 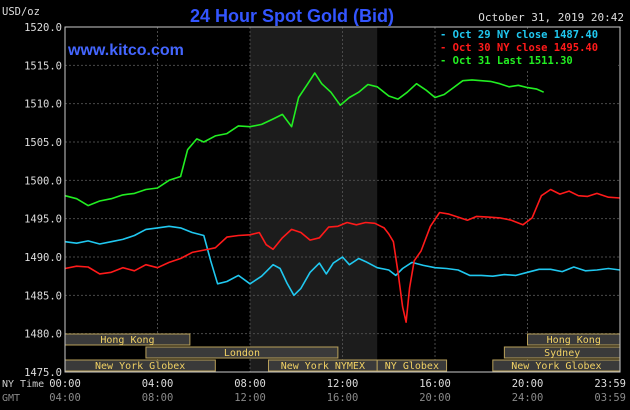 What do you see at coordinates (43, 105) in the screenshot?
I see `ytick-label: 1510.0` at bounding box center [43, 105].